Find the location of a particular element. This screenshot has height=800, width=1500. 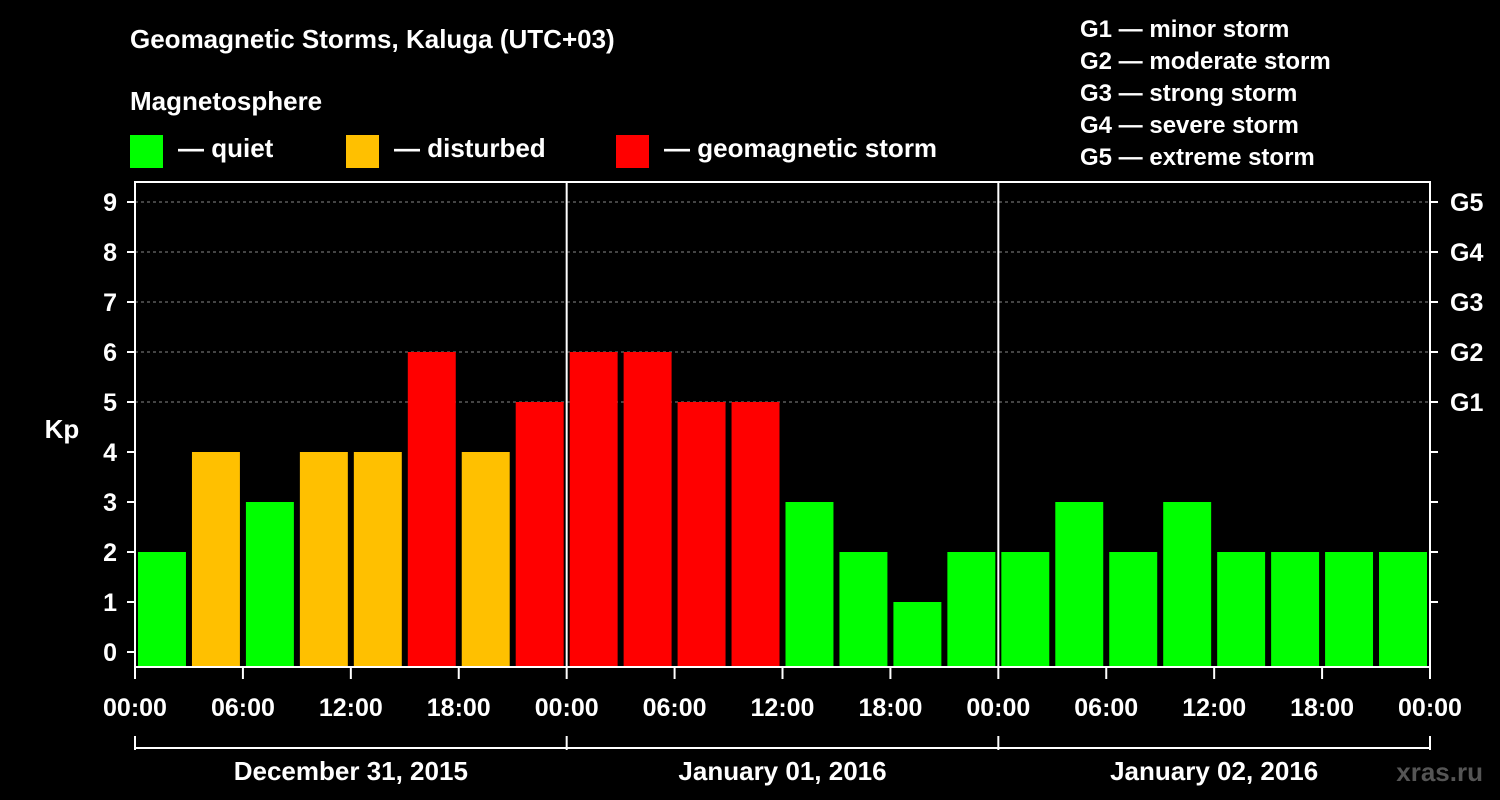

g-level-label: G5 is located at coordinates (1466, 203).